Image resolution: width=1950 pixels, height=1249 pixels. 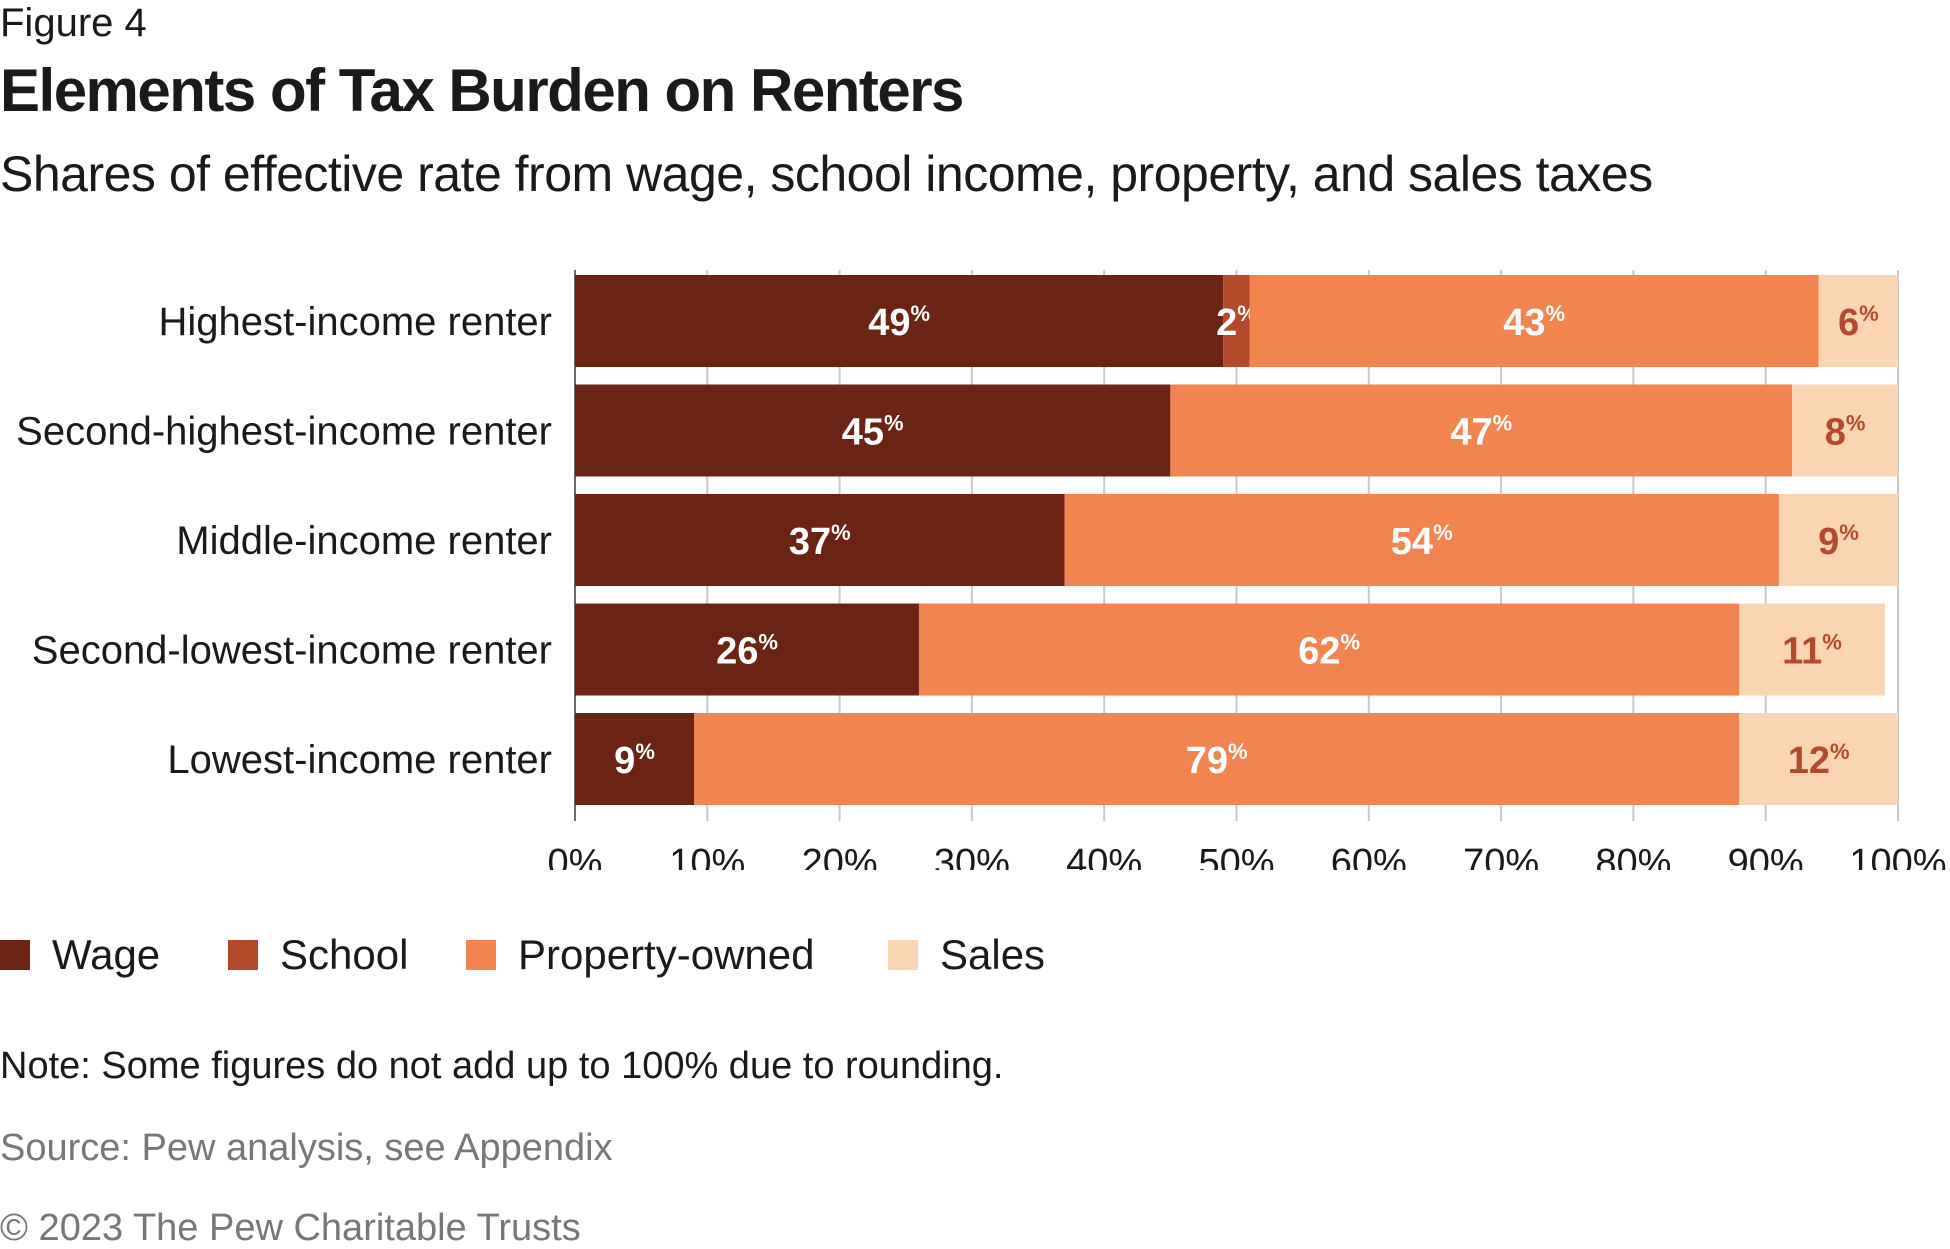 I want to click on legend-label-property-owned: Property-owned, so click(x=666, y=954).